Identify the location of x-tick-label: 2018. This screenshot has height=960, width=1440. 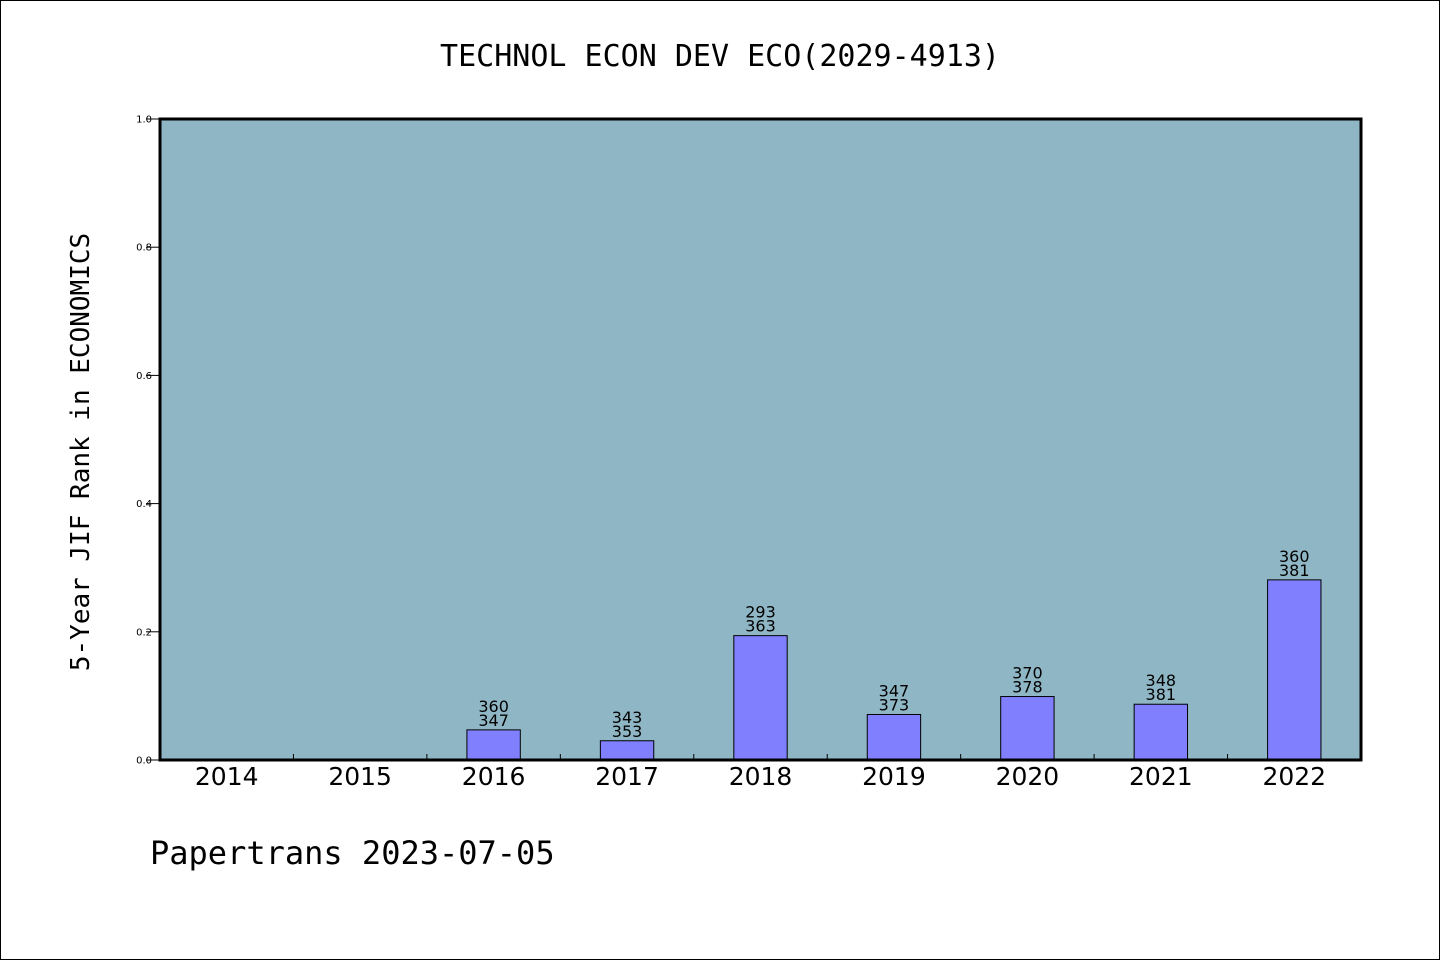
(761, 776).